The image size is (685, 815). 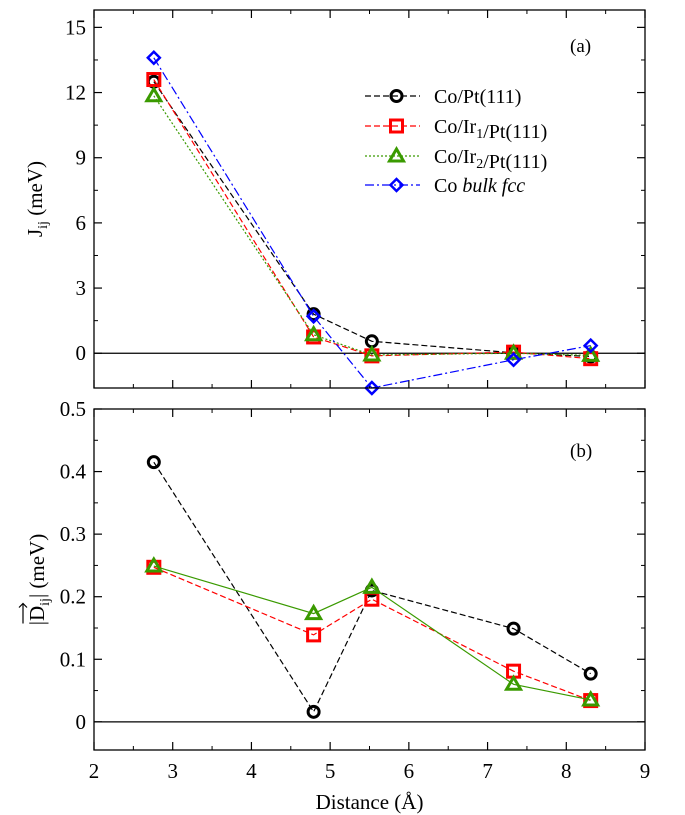 I want to click on x-tick-label: 3, so click(x=172, y=771).